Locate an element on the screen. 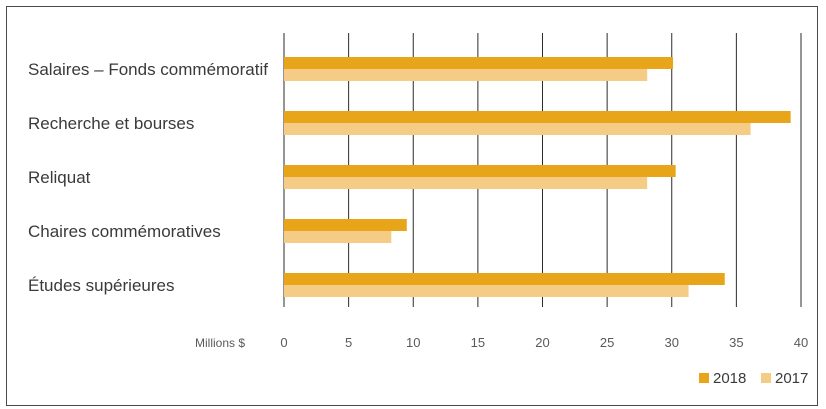 This screenshot has width=826, height=409. x-axis-unit-label: Millions $ is located at coordinates (220, 343).